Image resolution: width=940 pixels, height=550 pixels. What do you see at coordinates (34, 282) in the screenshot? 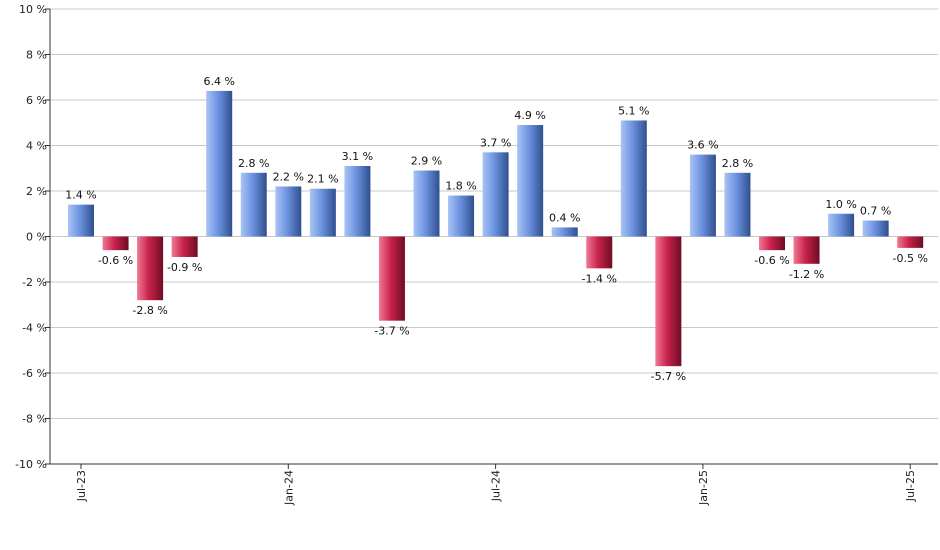
I see `y-tick-label: -2 %` at bounding box center [34, 282].